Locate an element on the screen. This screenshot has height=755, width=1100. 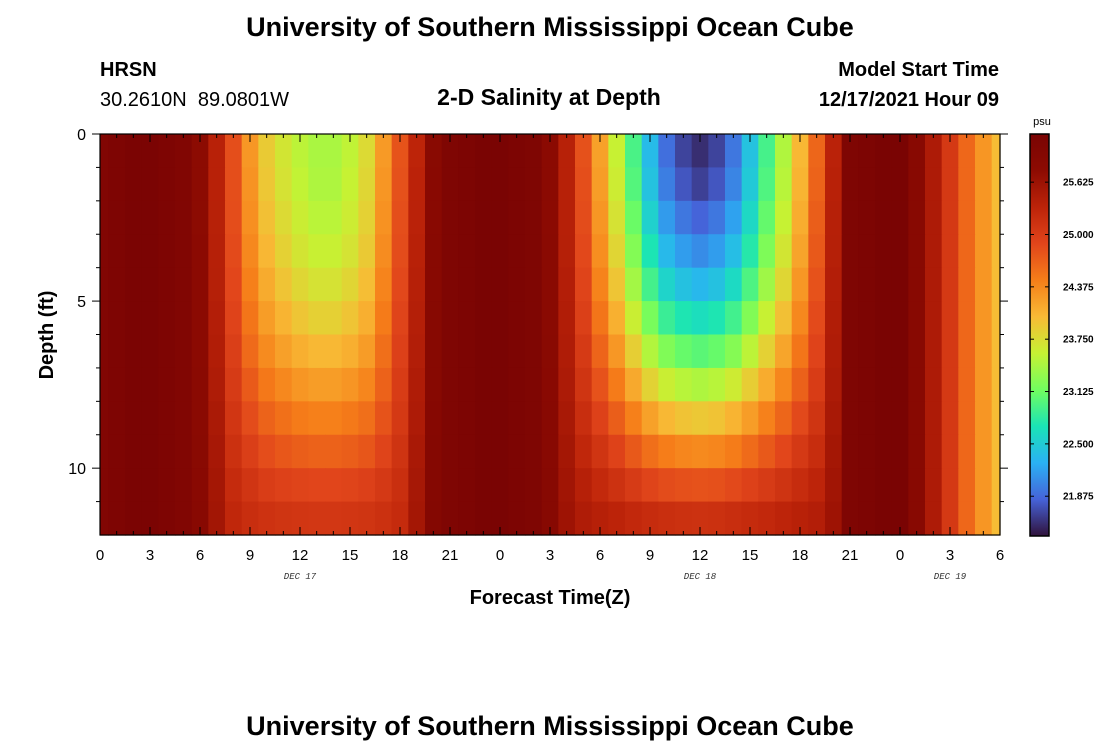
colorbar-tick-label: 21.875 is located at coordinates (1078, 497).